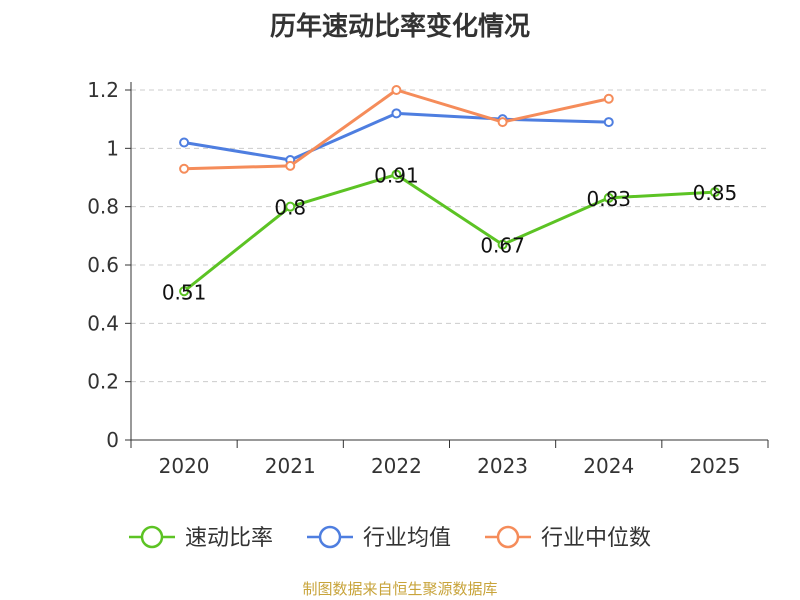  I want to click on legend-label: 行业均值, so click(407, 538).